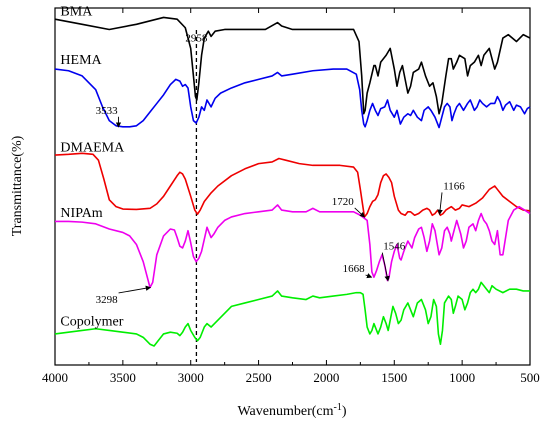 Image resolution: width=550 pixels, height=427 pixels. I want to click on x-tick-label-3500: 3500, so click(123, 377).